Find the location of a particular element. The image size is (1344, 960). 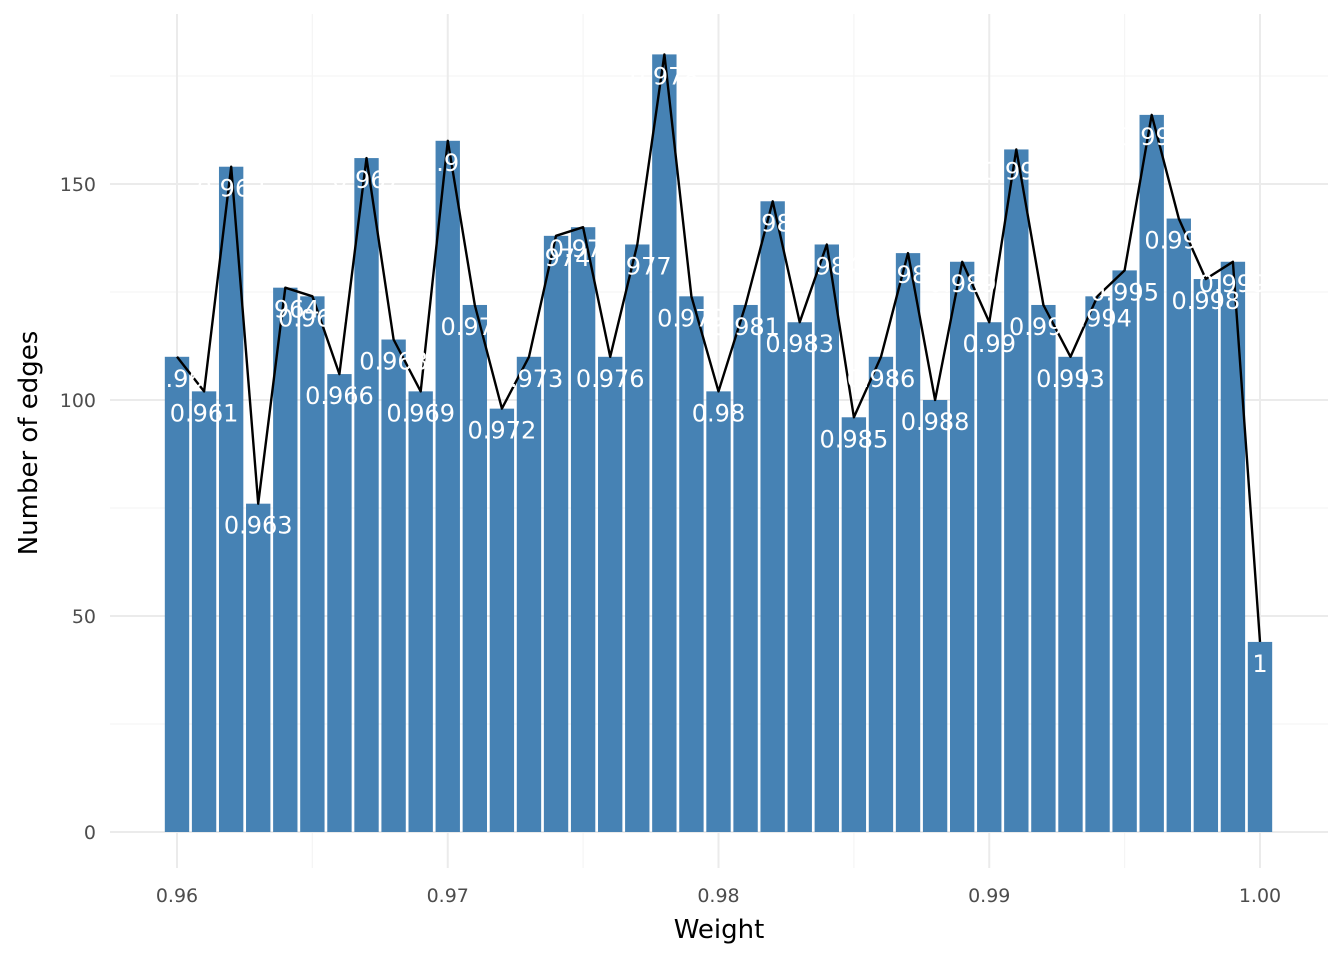

bar-label: 0.993 is located at coordinates (1070, 379).